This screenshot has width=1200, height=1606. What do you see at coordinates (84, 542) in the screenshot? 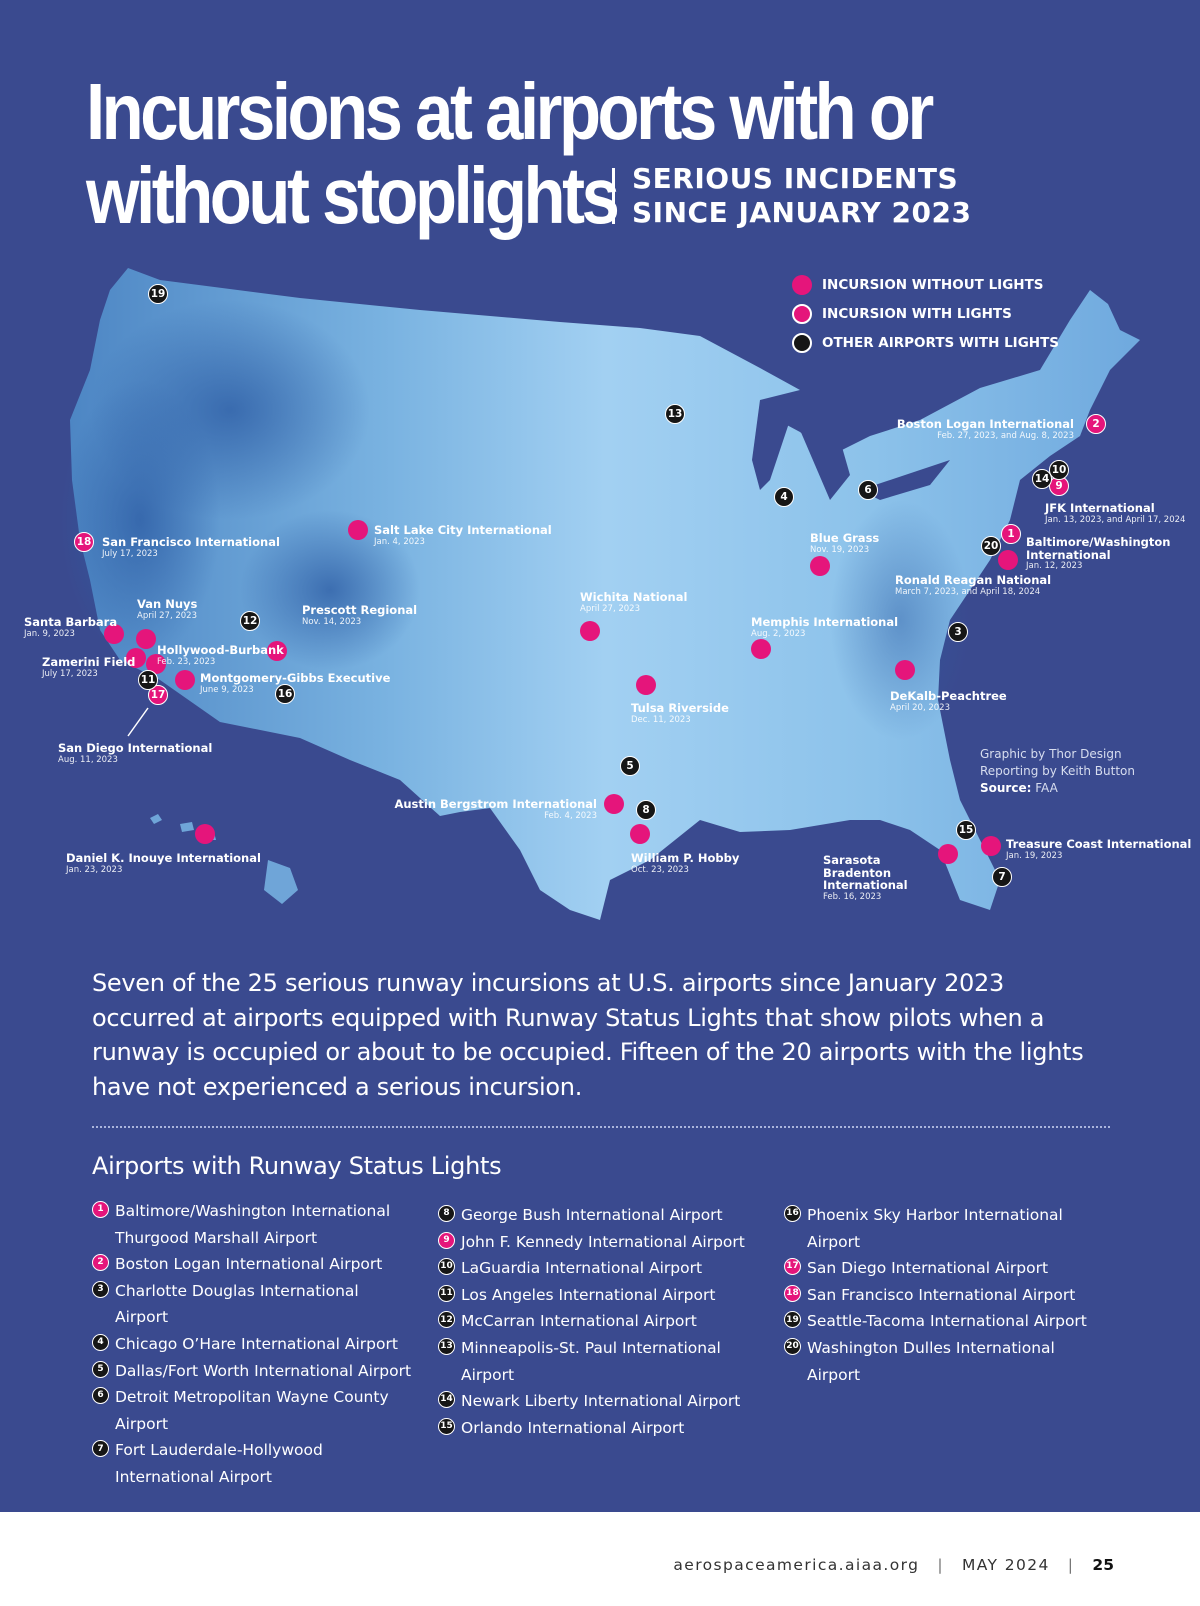
I see `marker-18: 18` at bounding box center [84, 542].